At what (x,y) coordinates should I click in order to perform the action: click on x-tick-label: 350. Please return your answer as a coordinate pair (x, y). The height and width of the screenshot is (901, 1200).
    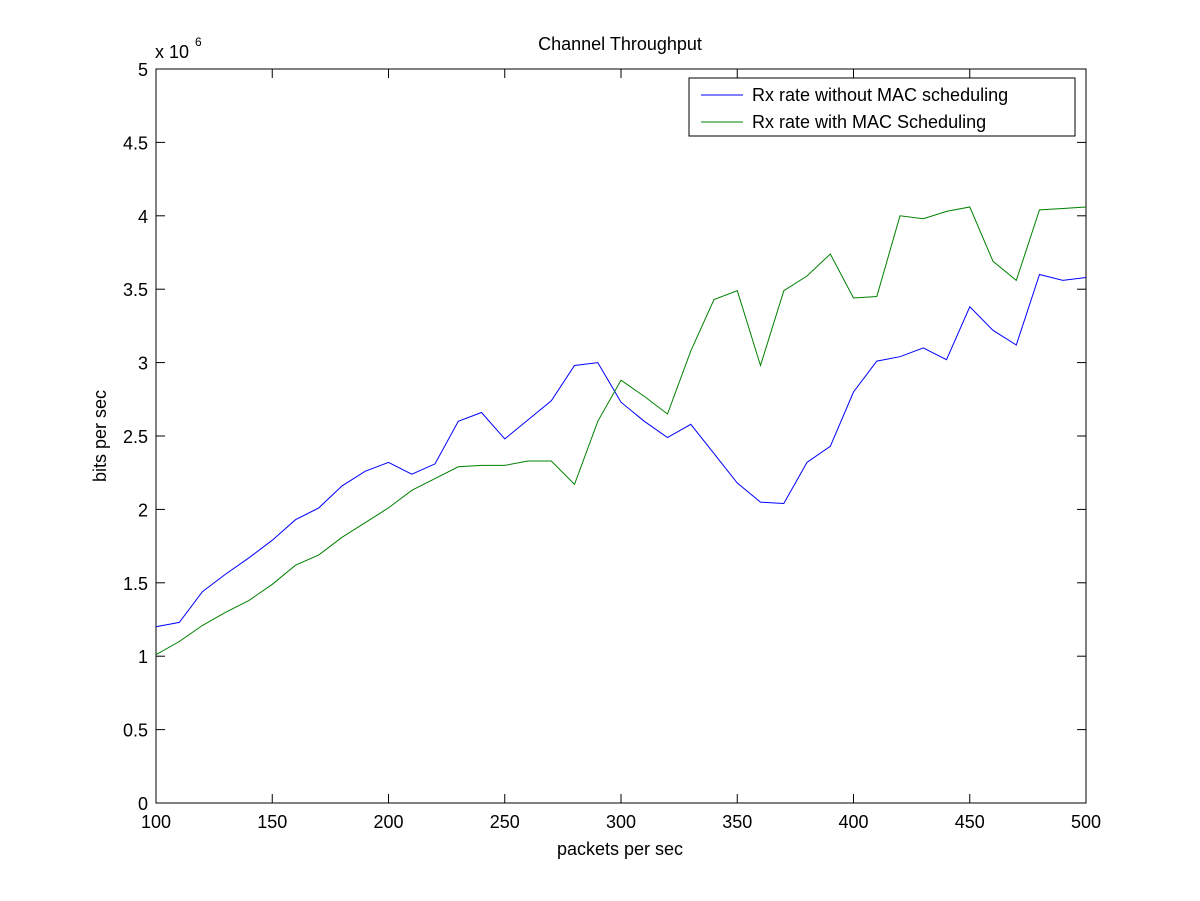
    Looking at the image, I should click on (737, 822).